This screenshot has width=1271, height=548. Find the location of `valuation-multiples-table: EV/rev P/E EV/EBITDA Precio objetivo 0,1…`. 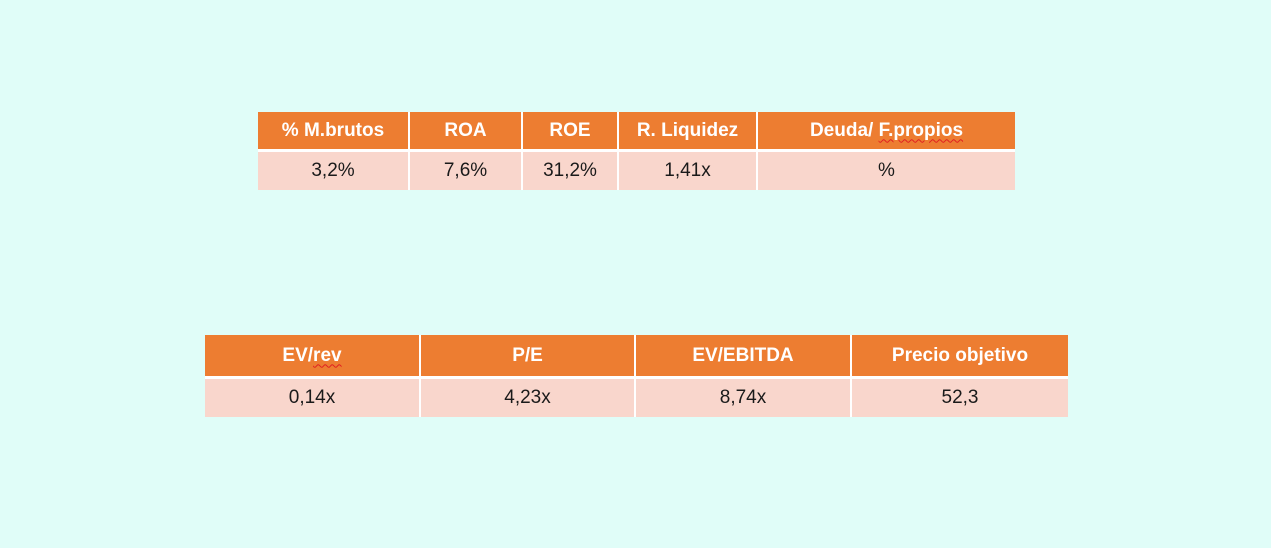

valuation-multiples-table: EV/rev P/E EV/EBITDA Precio objetivo 0,1… is located at coordinates (636, 376).